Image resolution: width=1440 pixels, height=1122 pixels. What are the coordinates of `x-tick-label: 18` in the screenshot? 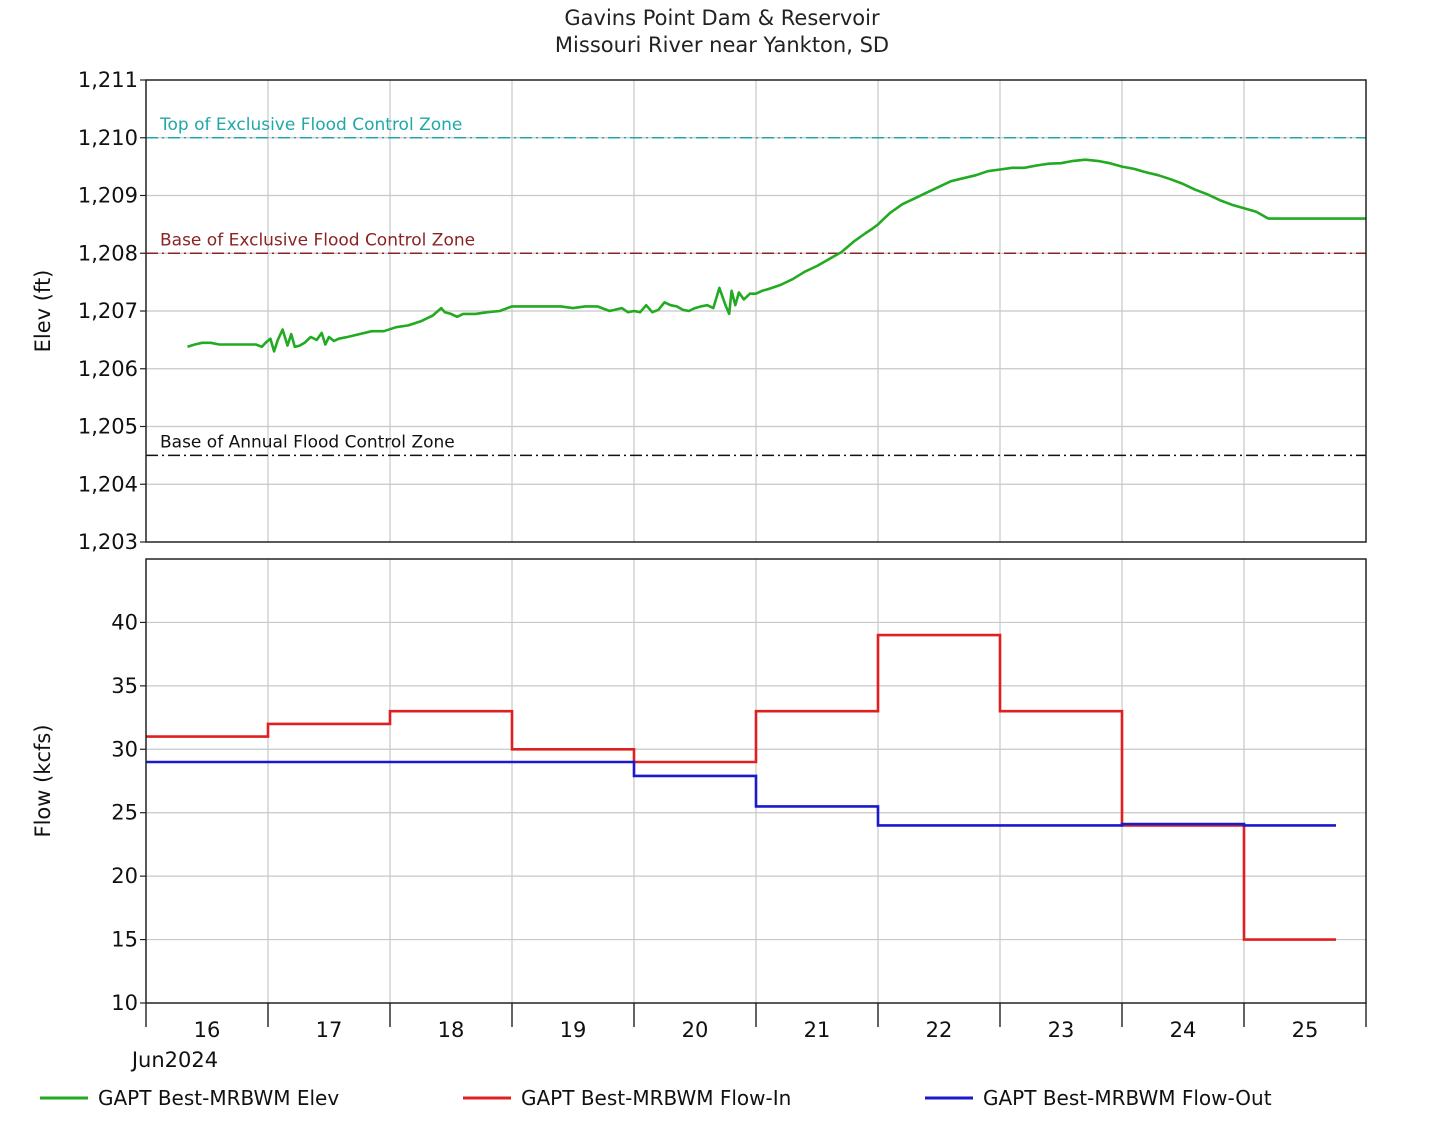 It's located at (451, 1030).